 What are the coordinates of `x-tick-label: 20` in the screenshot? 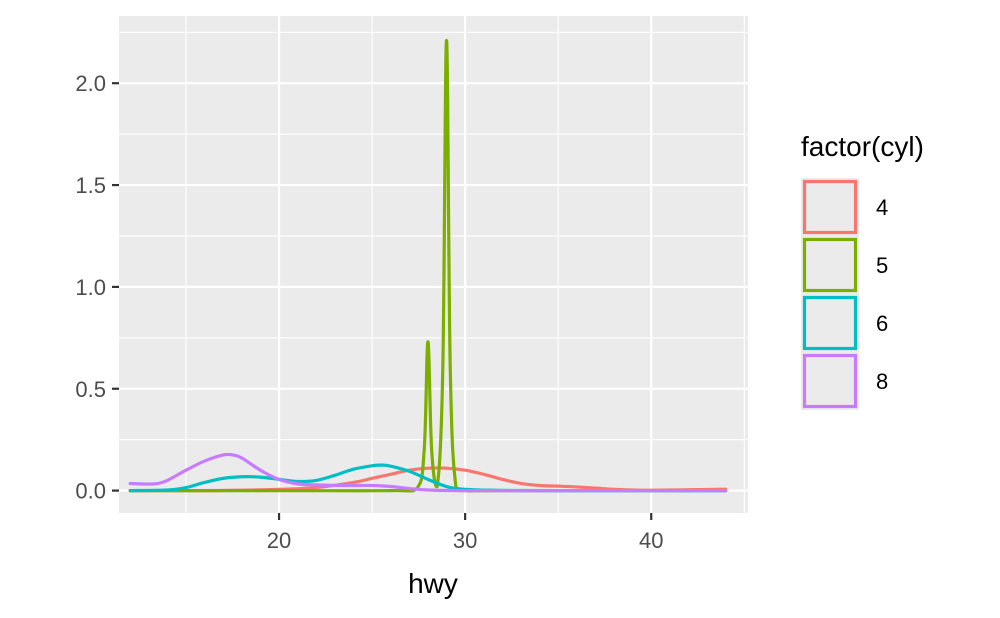 It's located at (279, 540).